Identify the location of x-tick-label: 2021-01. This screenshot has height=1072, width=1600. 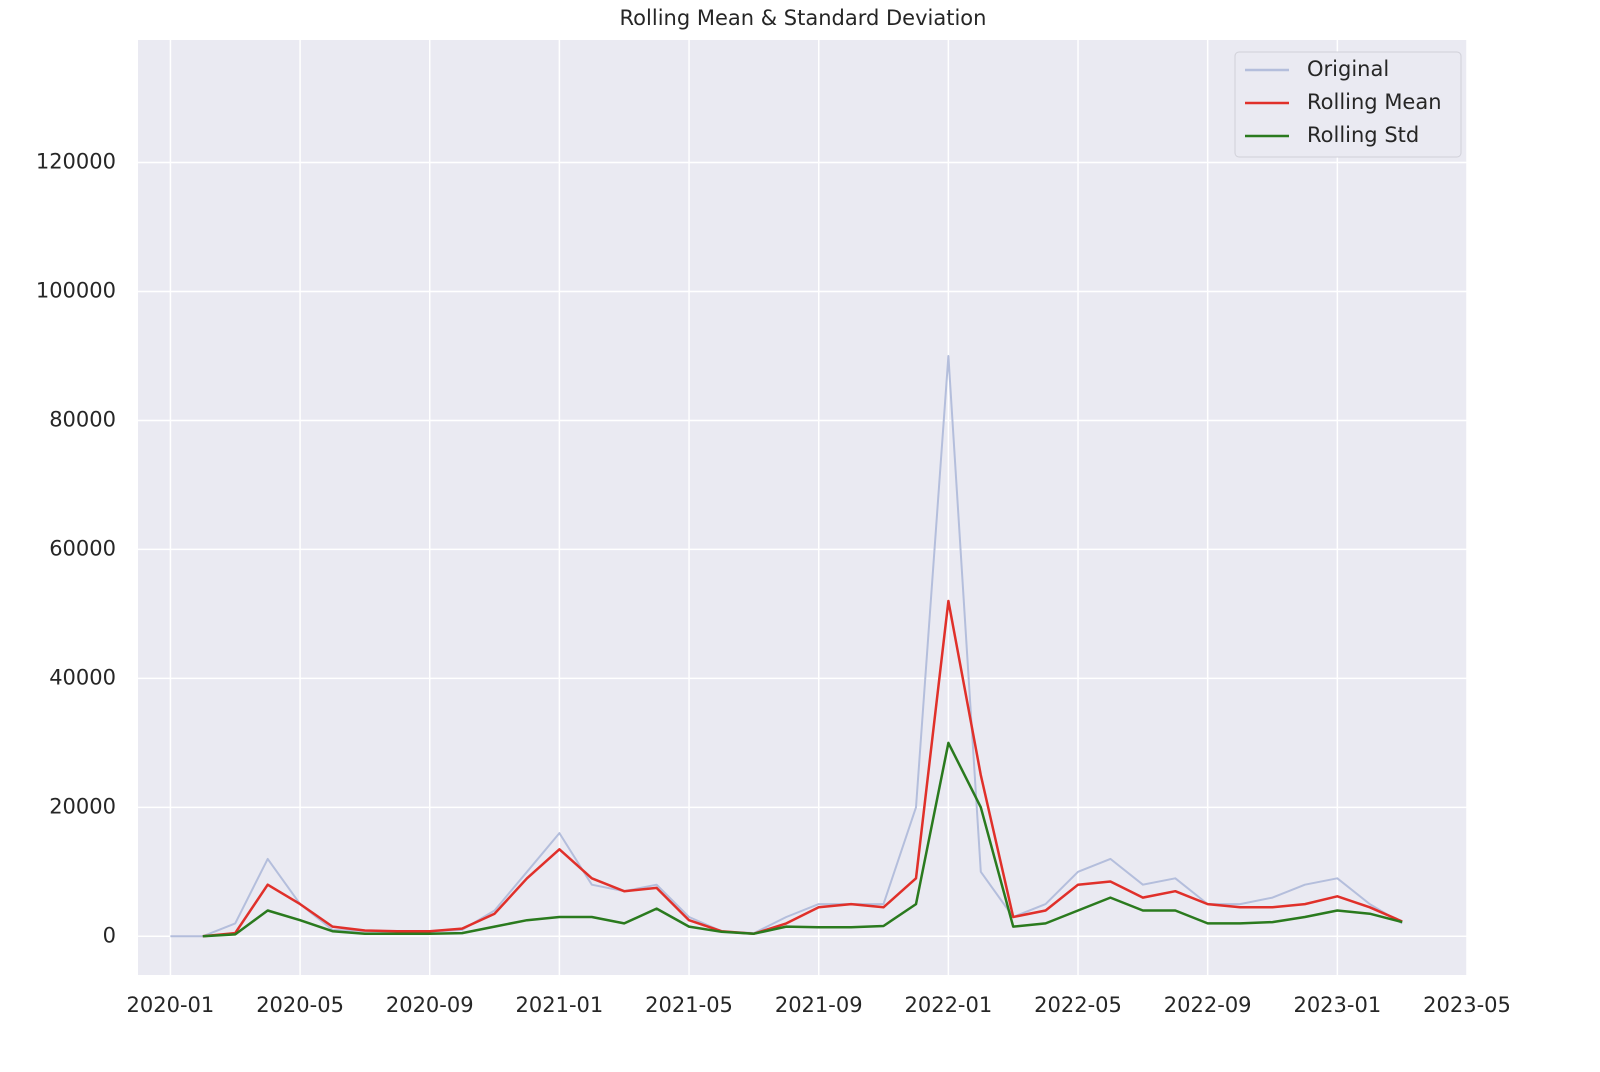
(560, 1005).